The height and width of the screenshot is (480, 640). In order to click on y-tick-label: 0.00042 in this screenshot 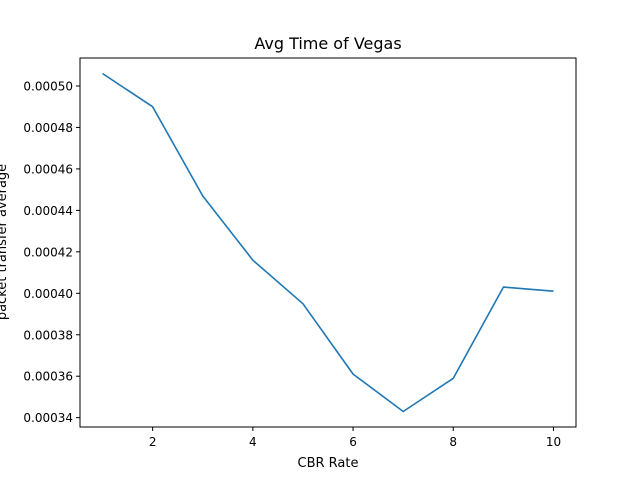, I will do `click(48, 252)`.